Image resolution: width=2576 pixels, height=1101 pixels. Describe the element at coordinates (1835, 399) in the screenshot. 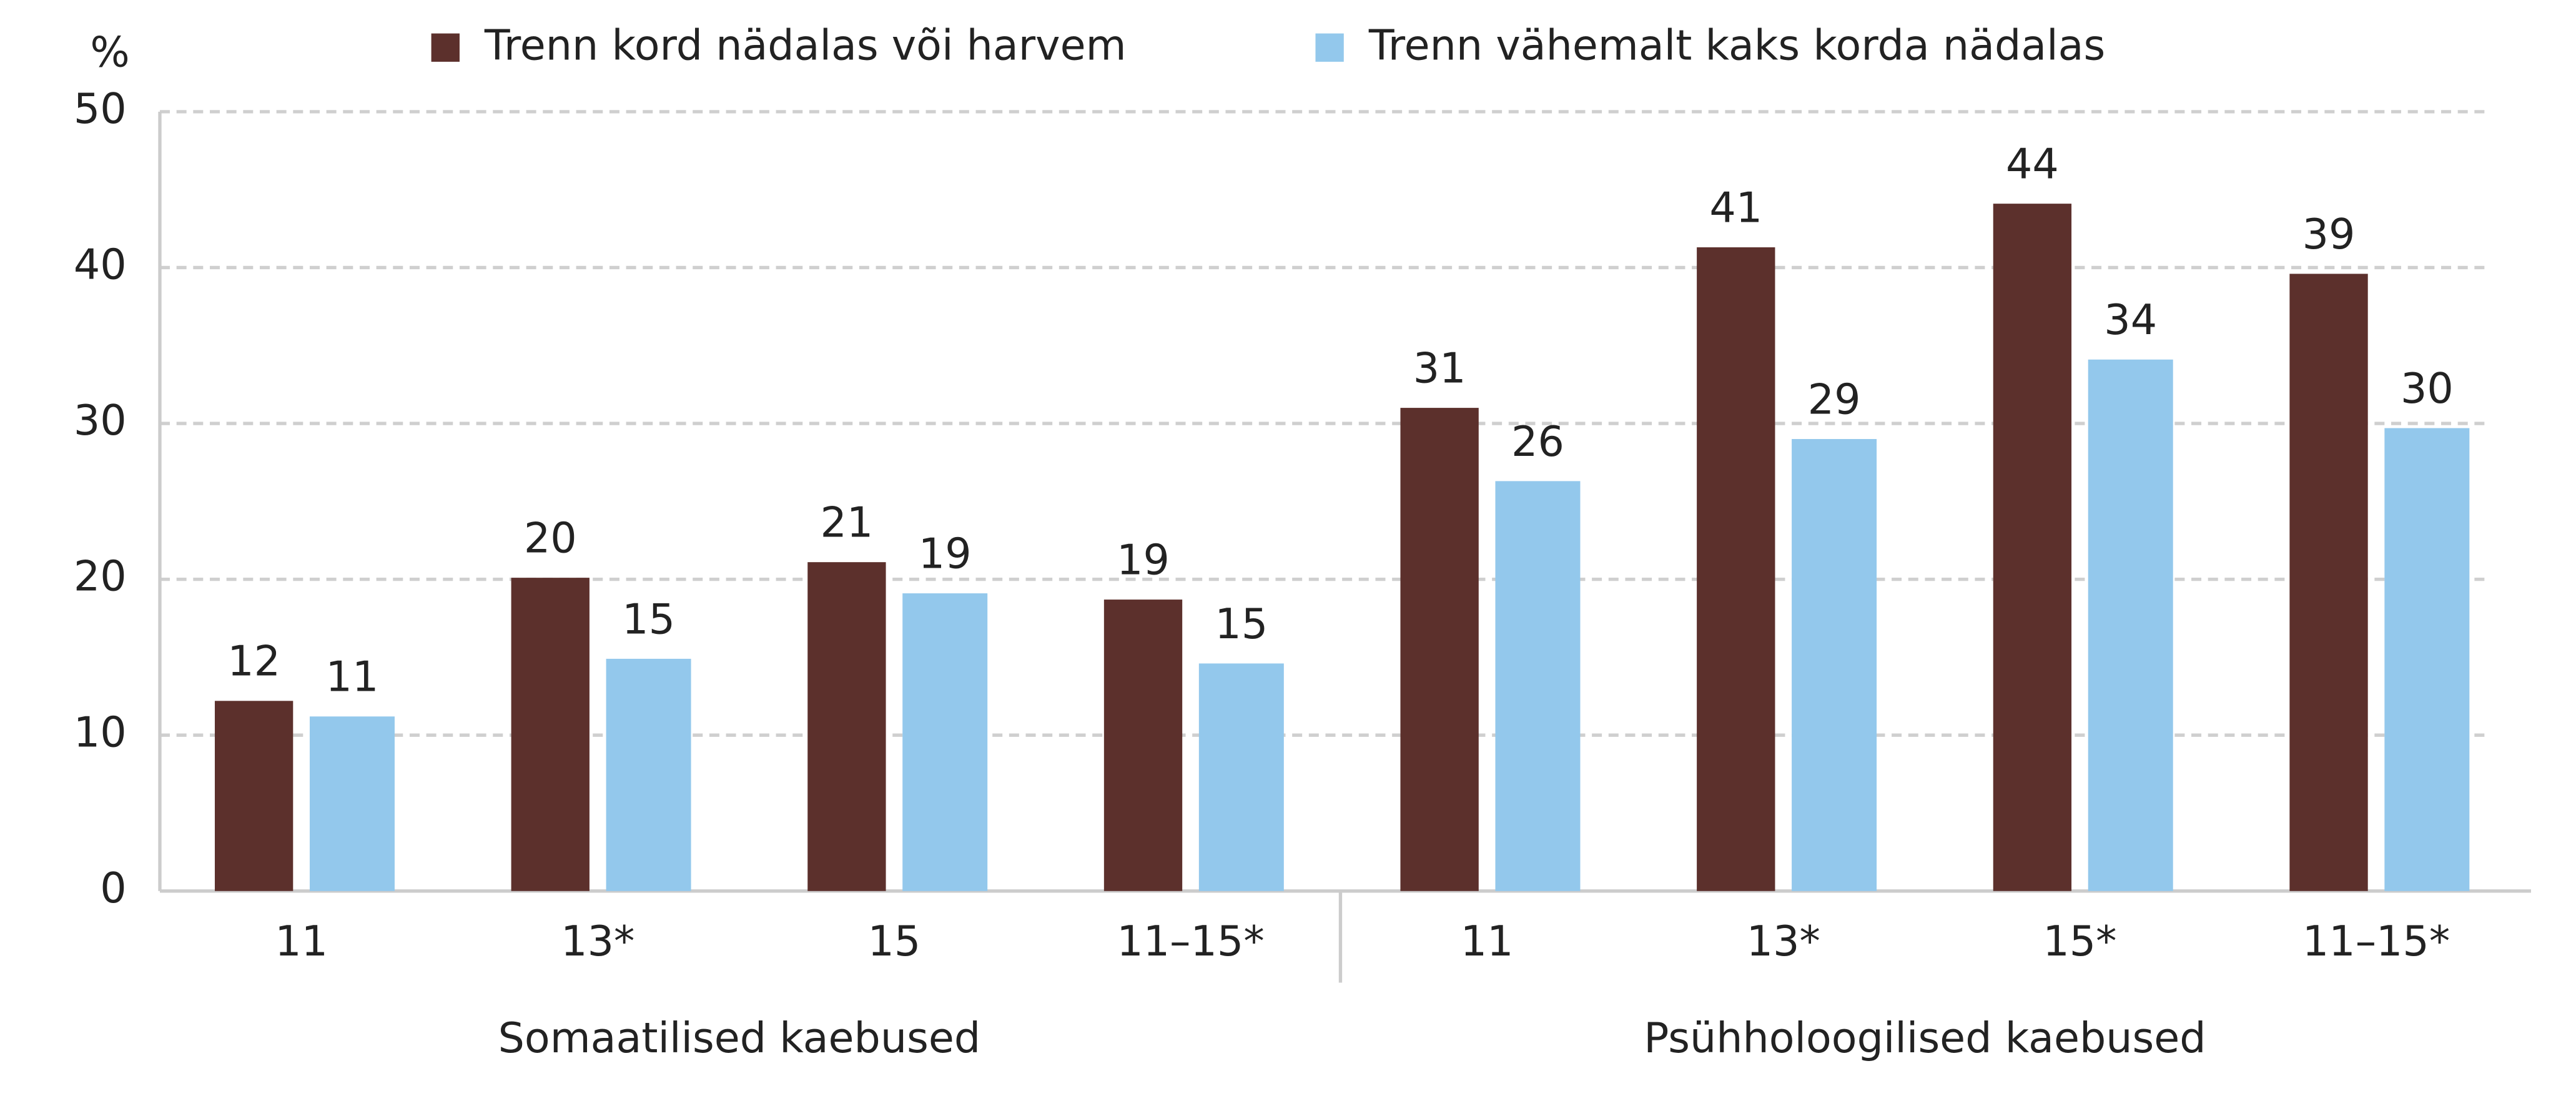

I see `value-label: 29` at that location.